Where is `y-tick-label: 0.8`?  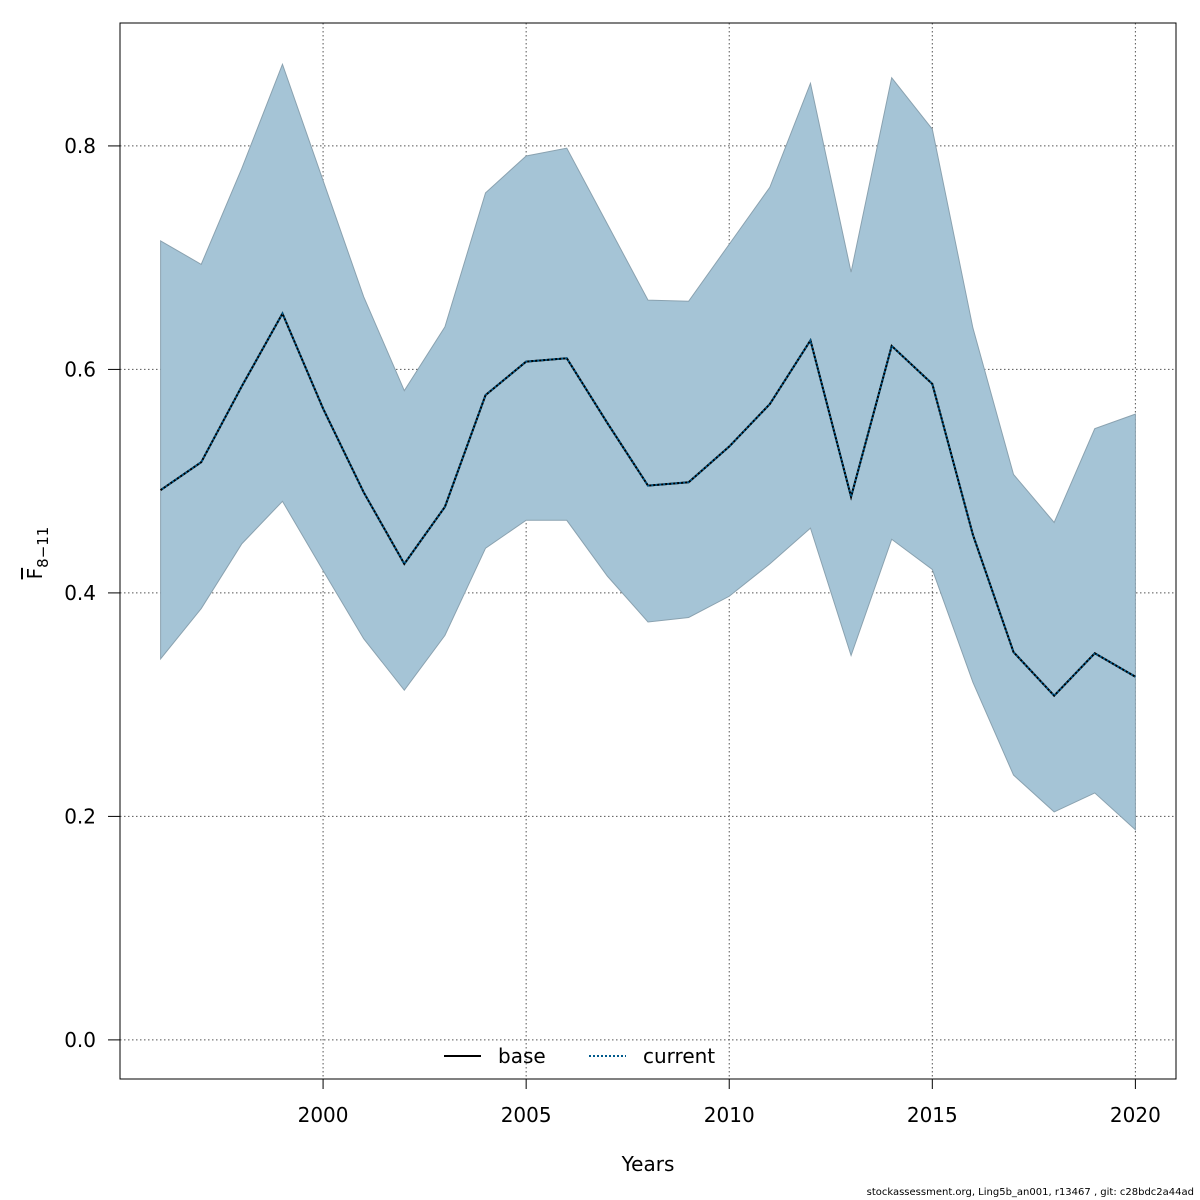 y-tick-label: 0.8 is located at coordinates (80, 146).